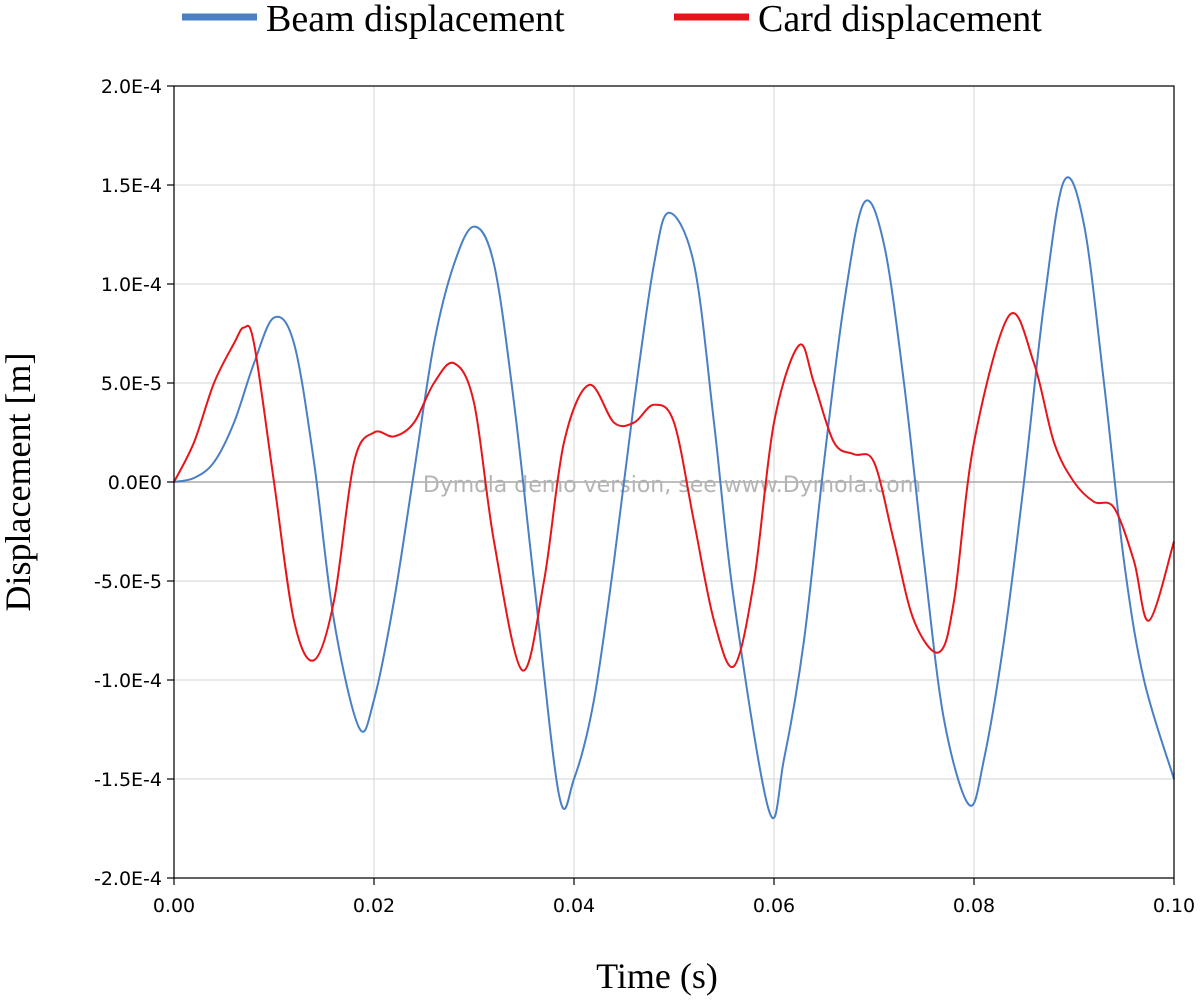 Image resolution: width=1200 pixels, height=1004 pixels. Describe the element at coordinates (19, 482) in the screenshot. I see `y-axis-title: Displacement [m]` at that location.